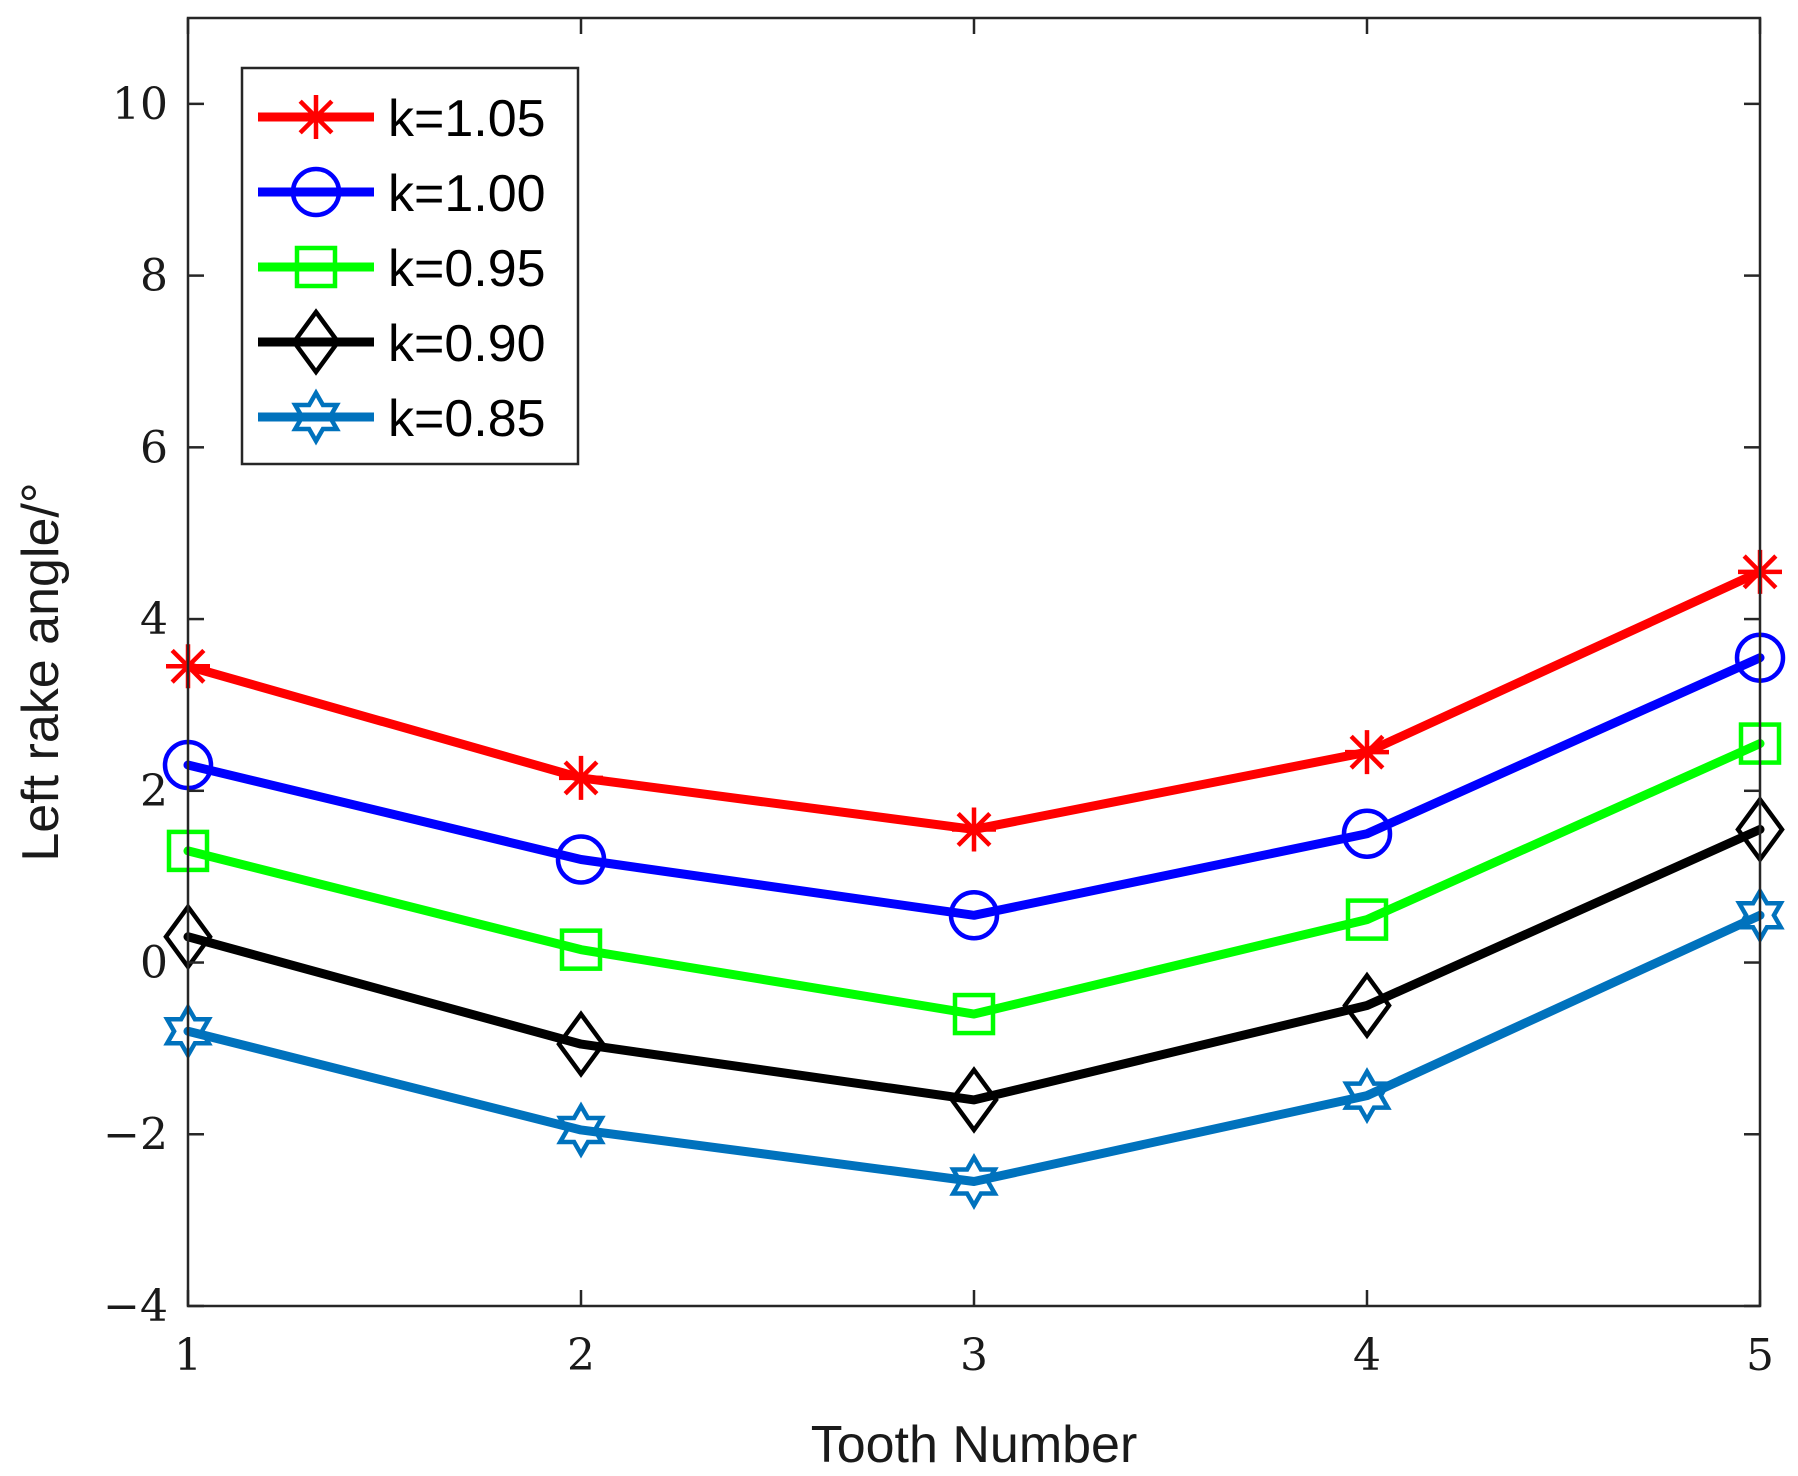 The width and height of the screenshot is (1798, 1476). I want to click on y-tick-label: 10, so click(140, 104).